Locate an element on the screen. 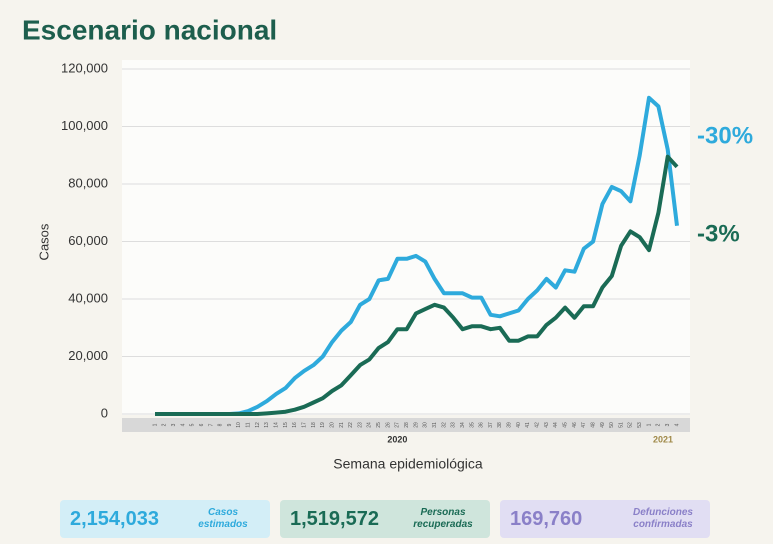  x-tick-label: 22 is located at coordinates (351, 425).